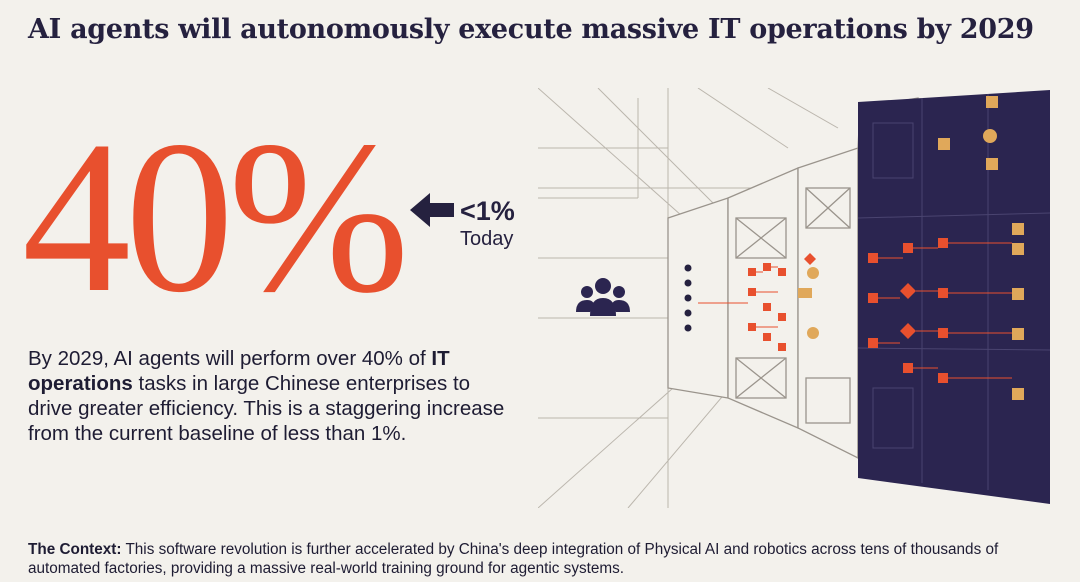 This screenshot has width=1080, height=582. I want to click on context-label: The Context:, so click(75, 549).